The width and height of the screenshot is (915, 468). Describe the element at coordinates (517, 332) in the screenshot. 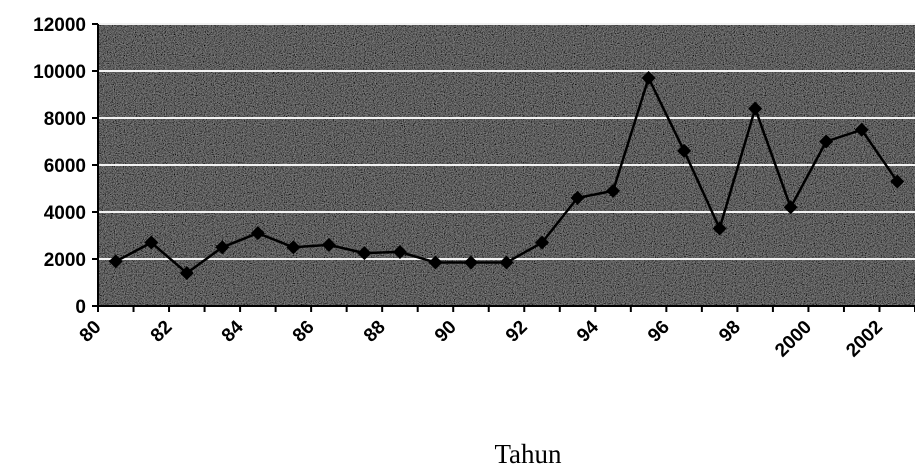

I see `x-tick-label: 92` at that location.